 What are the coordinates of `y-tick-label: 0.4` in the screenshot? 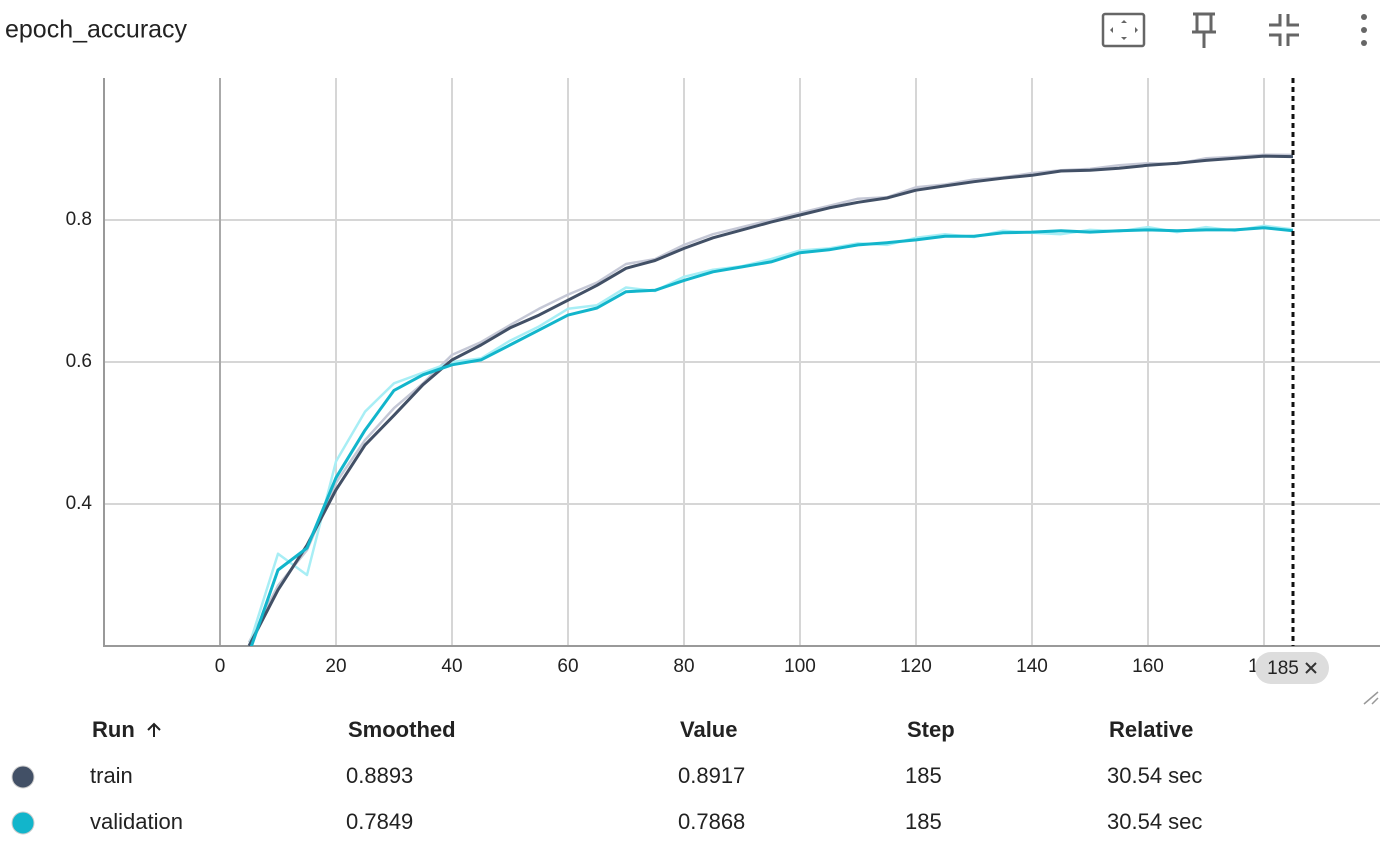 It's located at (79, 503).